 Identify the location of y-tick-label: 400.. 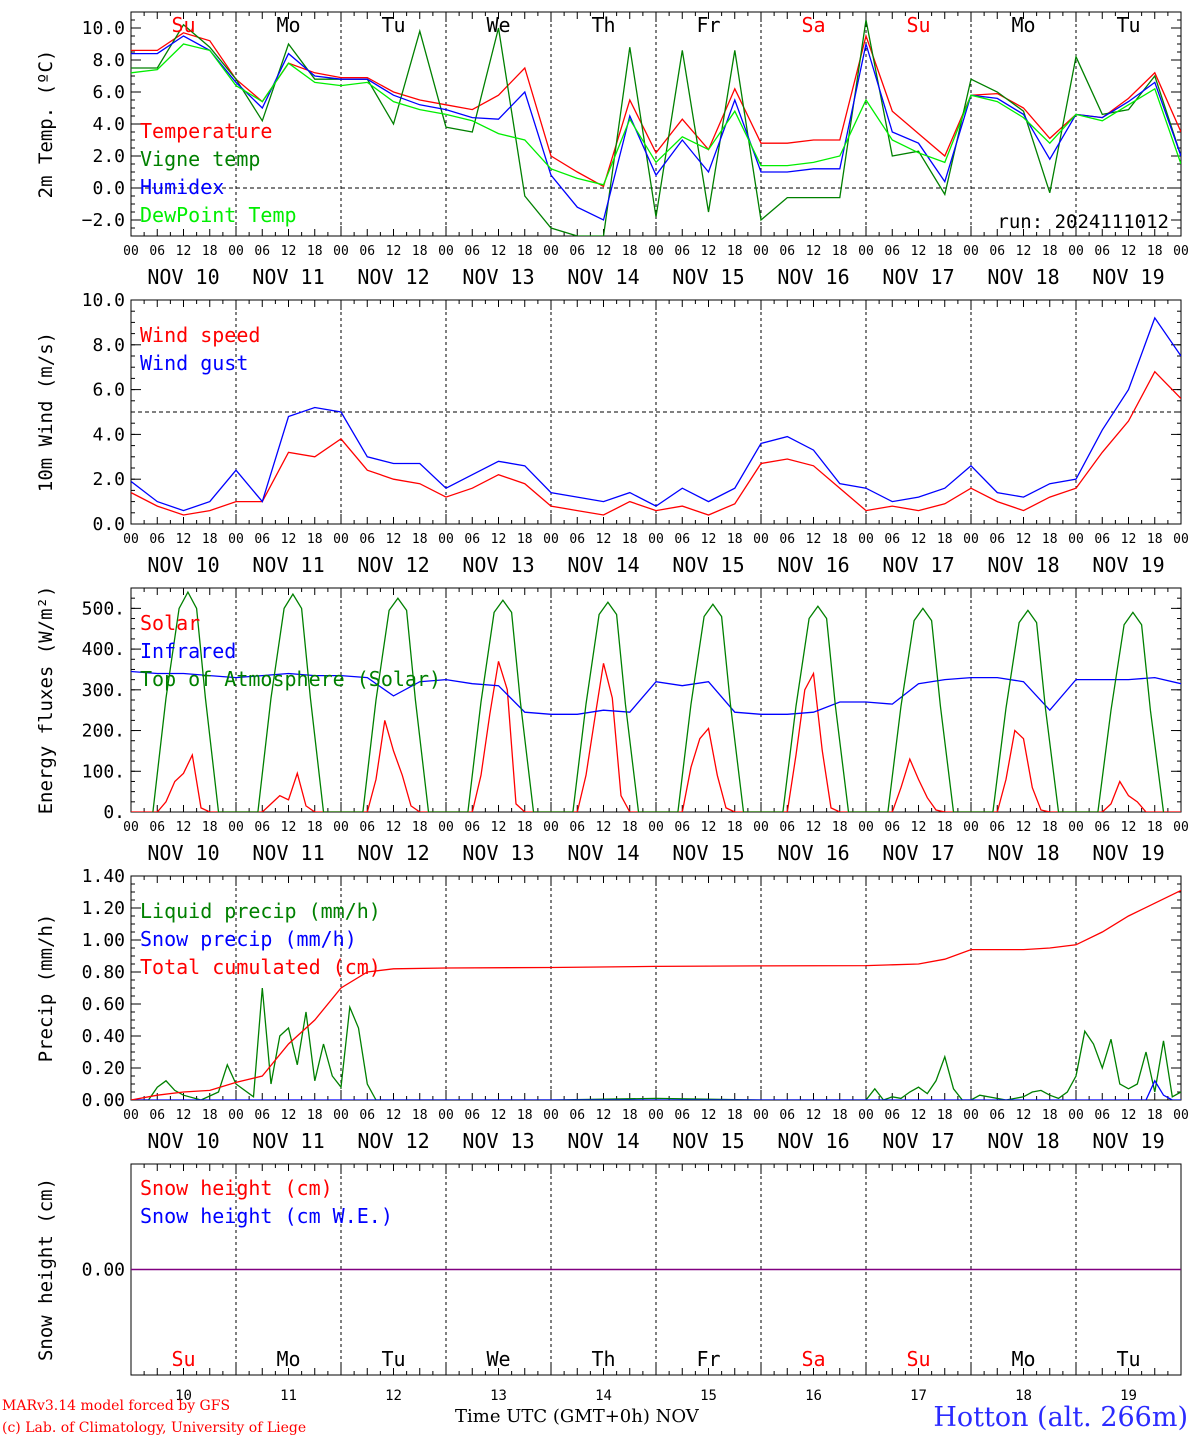
(103, 649).